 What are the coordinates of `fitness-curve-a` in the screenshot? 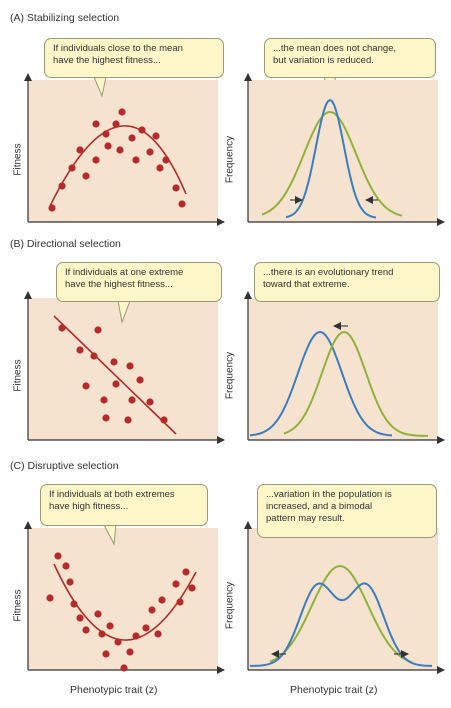 It's located at (118, 166).